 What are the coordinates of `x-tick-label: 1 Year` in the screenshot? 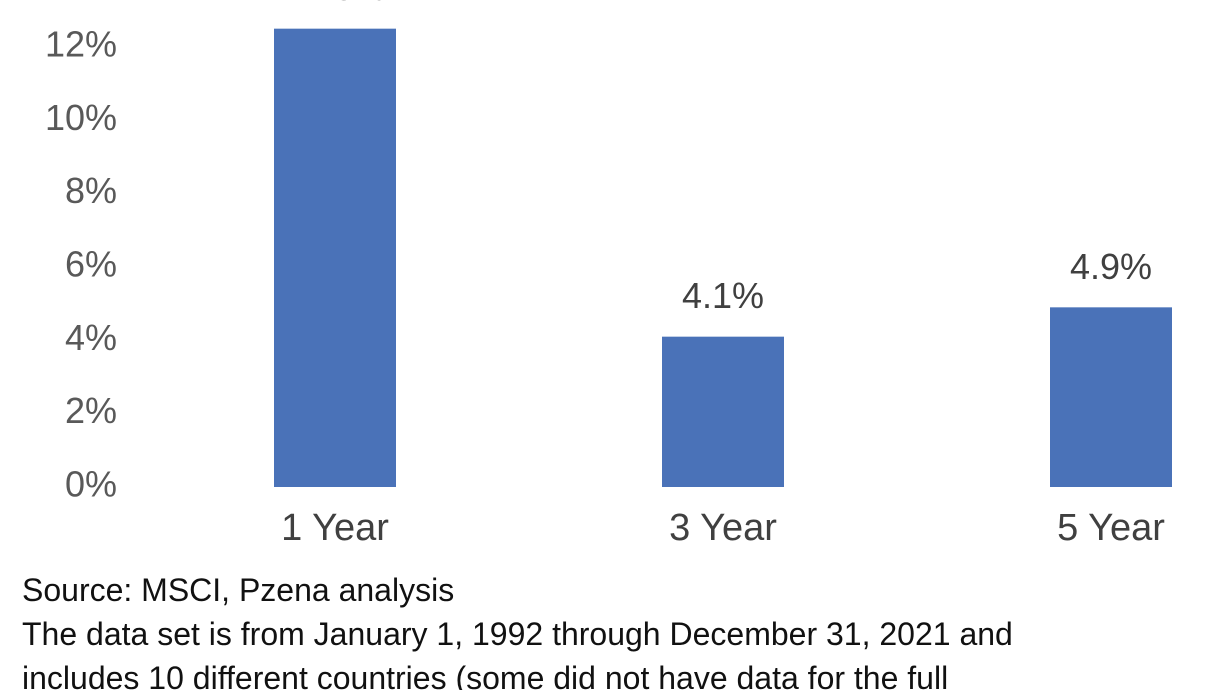 It's located at (335, 528).